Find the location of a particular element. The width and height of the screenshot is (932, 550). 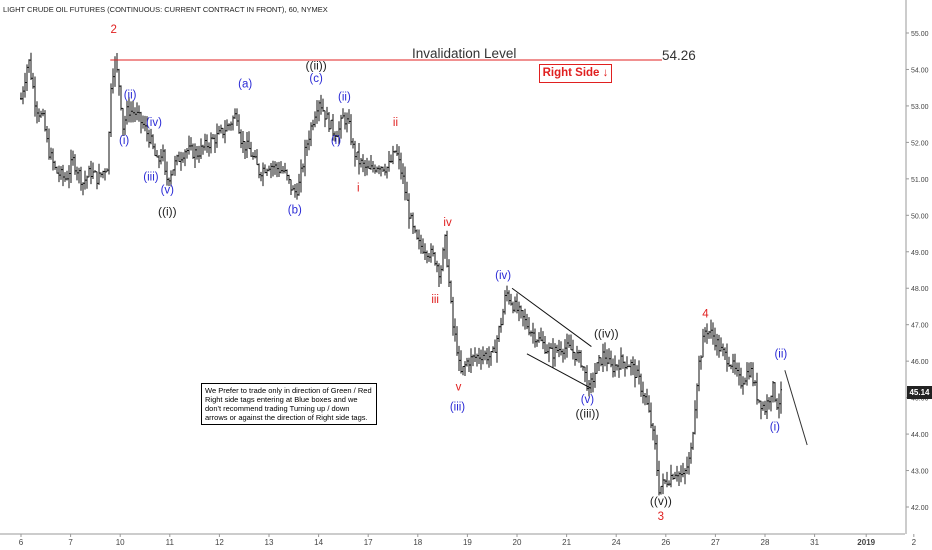

invalidation-label: Invalidation Level is located at coordinates (464, 53).